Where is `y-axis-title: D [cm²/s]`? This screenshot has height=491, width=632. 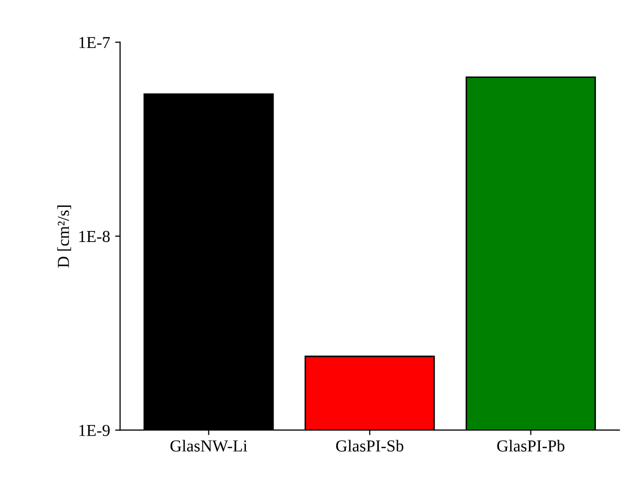 y-axis-title: D [cm²/s] is located at coordinates (64, 237).